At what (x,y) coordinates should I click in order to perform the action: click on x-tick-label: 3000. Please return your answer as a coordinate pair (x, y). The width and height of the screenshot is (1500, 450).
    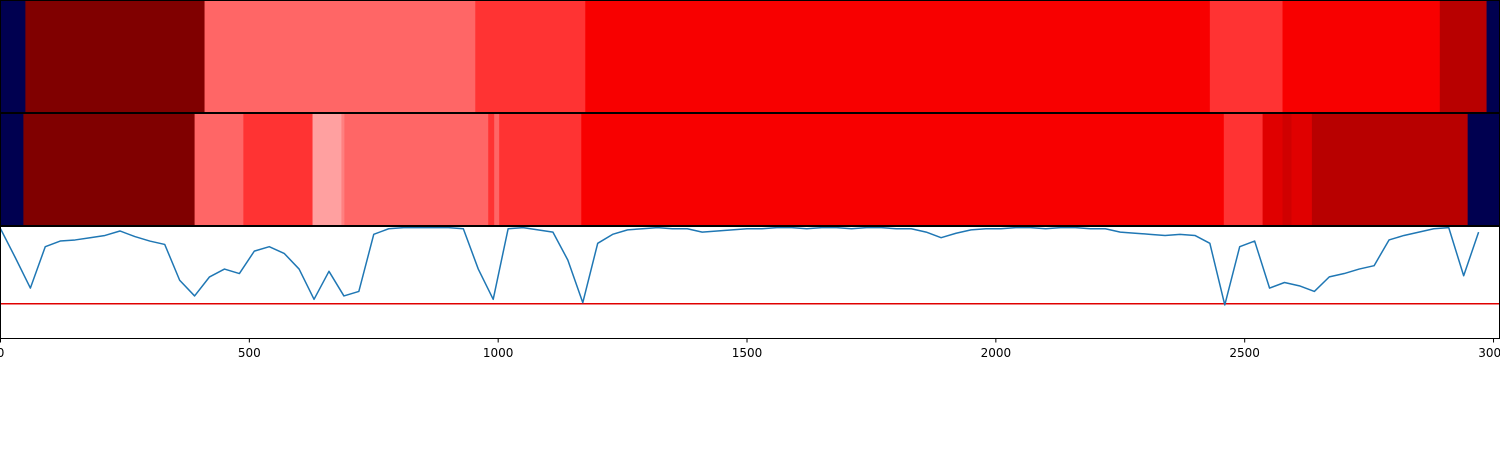
    Looking at the image, I should click on (1489, 353).